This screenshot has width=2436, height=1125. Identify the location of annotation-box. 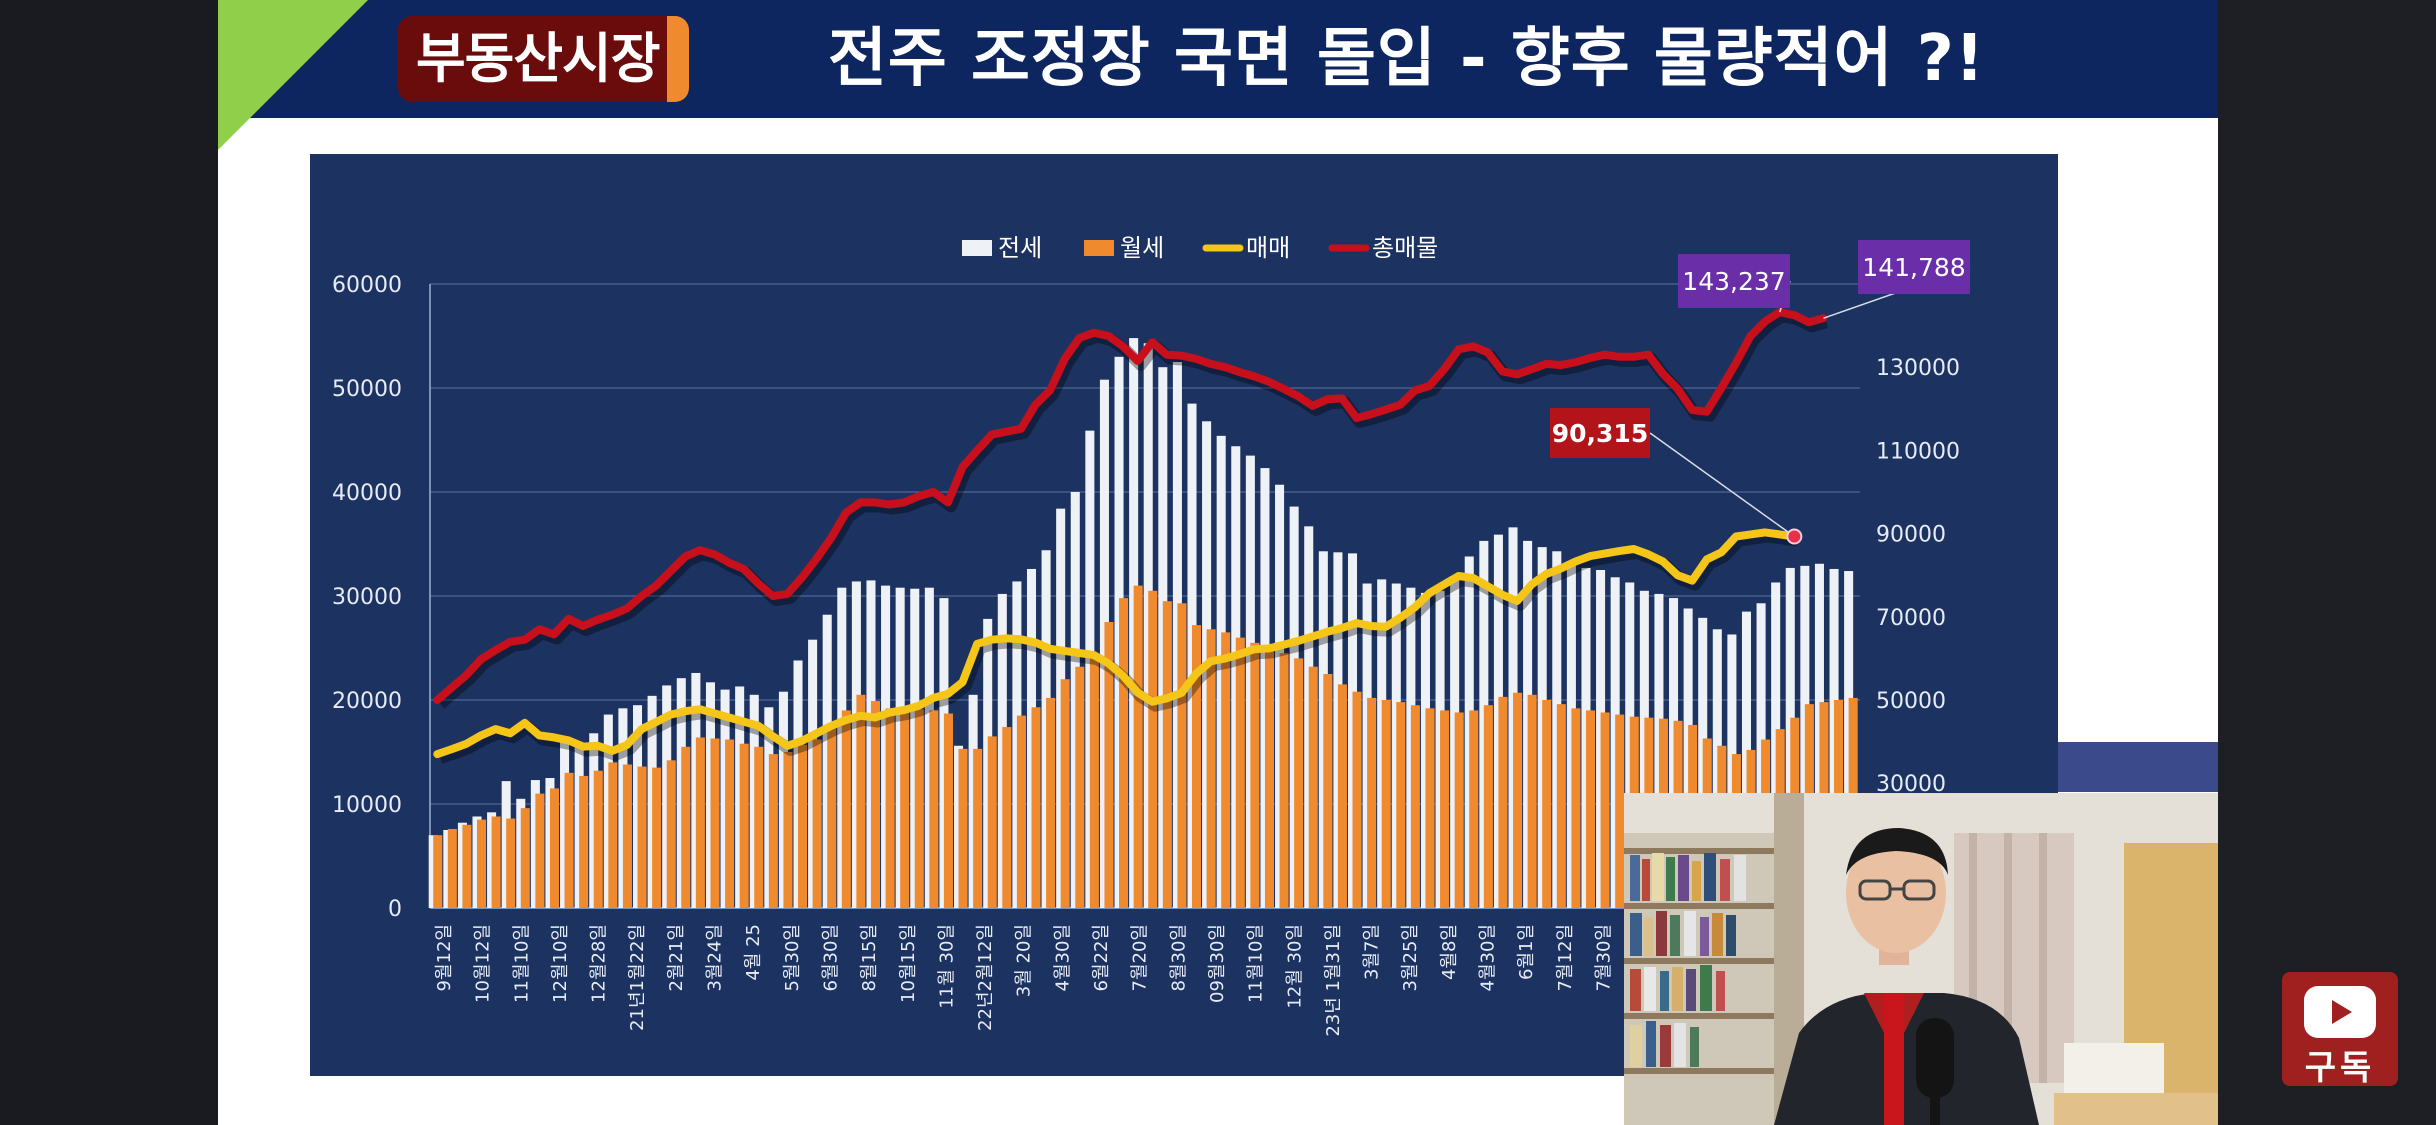
(1600, 433).